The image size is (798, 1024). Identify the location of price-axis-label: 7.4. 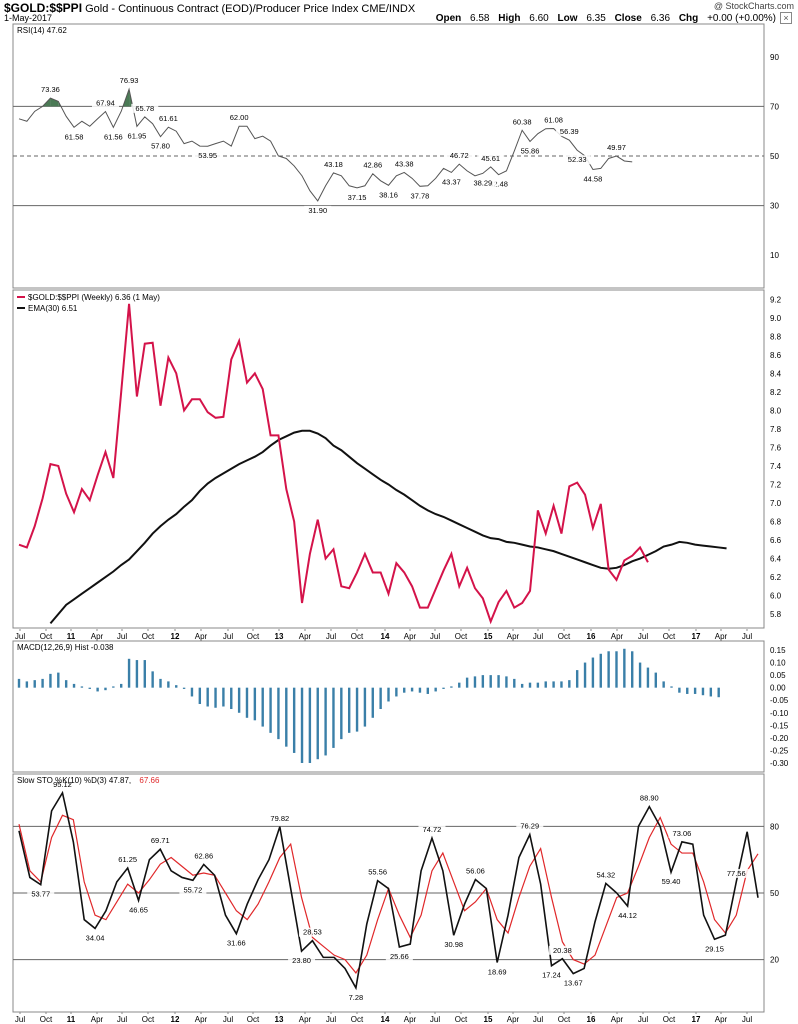
(776, 466).